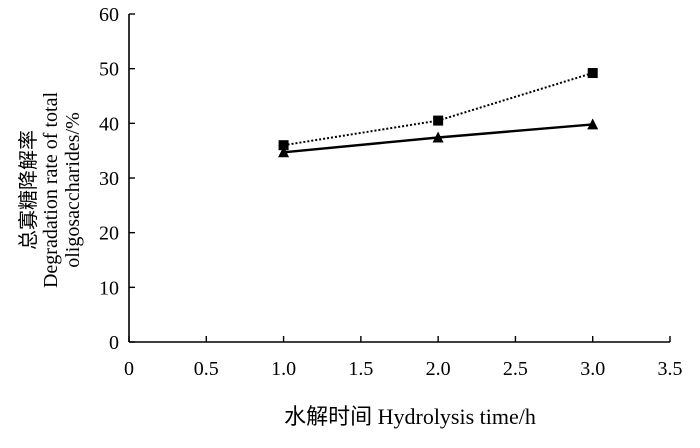 The width and height of the screenshot is (700, 448). Describe the element at coordinates (109, 70) in the screenshot. I see `y-tick-label: 50` at that location.